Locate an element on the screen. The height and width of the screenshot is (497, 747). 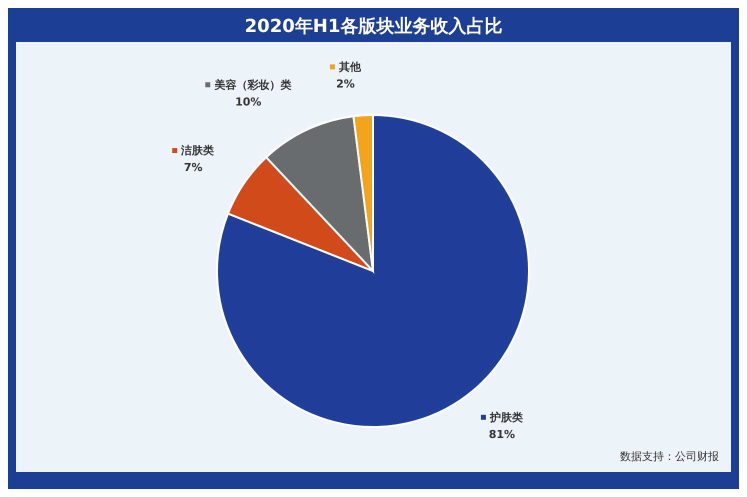
chart-title: 2020年H1各版块业务收入占比 is located at coordinates (374, 26).